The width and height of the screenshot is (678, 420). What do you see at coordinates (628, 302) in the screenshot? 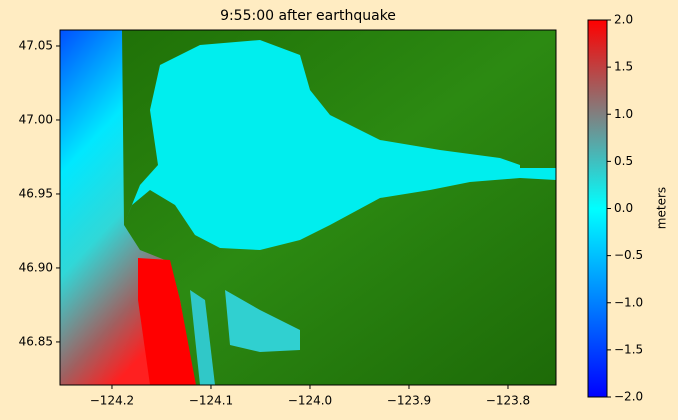
I see `colorbar-tick-label: −1.0` at bounding box center [628, 302].